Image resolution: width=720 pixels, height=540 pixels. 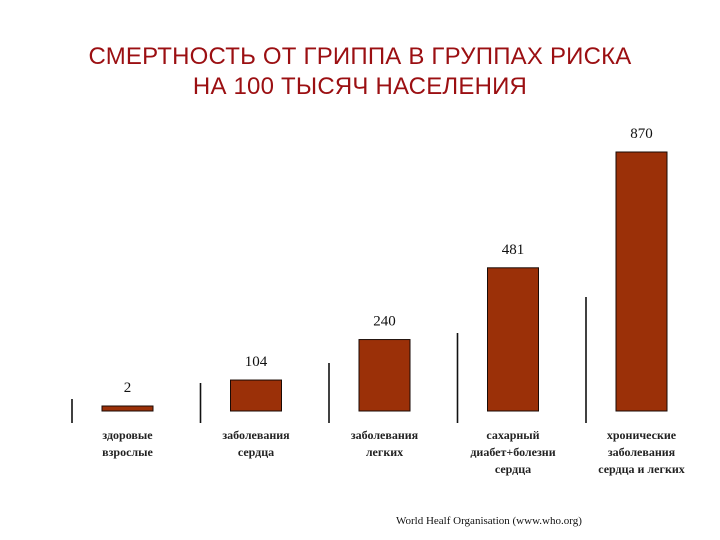 What do you see at coordinates (512, 435) in the screenshot?
I see `category-label: сахарный` at bounding box center [512, 435].